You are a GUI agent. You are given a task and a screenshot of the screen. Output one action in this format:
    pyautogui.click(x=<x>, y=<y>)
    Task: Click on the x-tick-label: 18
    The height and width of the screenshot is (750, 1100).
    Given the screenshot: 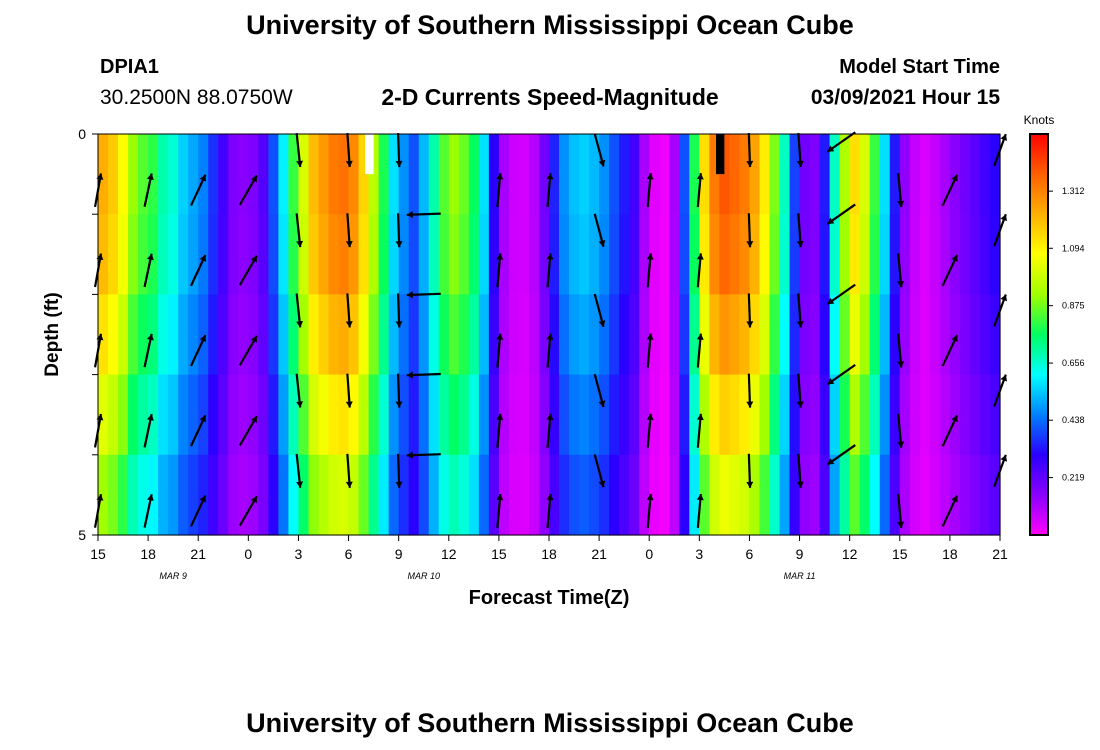 What is the action you would take?
    pyautogui.click(x=549, y=554)
    